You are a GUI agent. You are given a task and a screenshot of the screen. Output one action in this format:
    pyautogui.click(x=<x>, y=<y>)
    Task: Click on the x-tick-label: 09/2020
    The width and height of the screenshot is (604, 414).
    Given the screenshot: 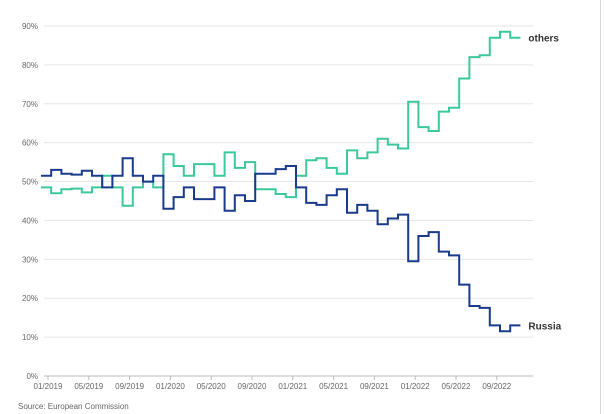 What is the action you would take?
    pyautogui.click(x=252, y=386)
    